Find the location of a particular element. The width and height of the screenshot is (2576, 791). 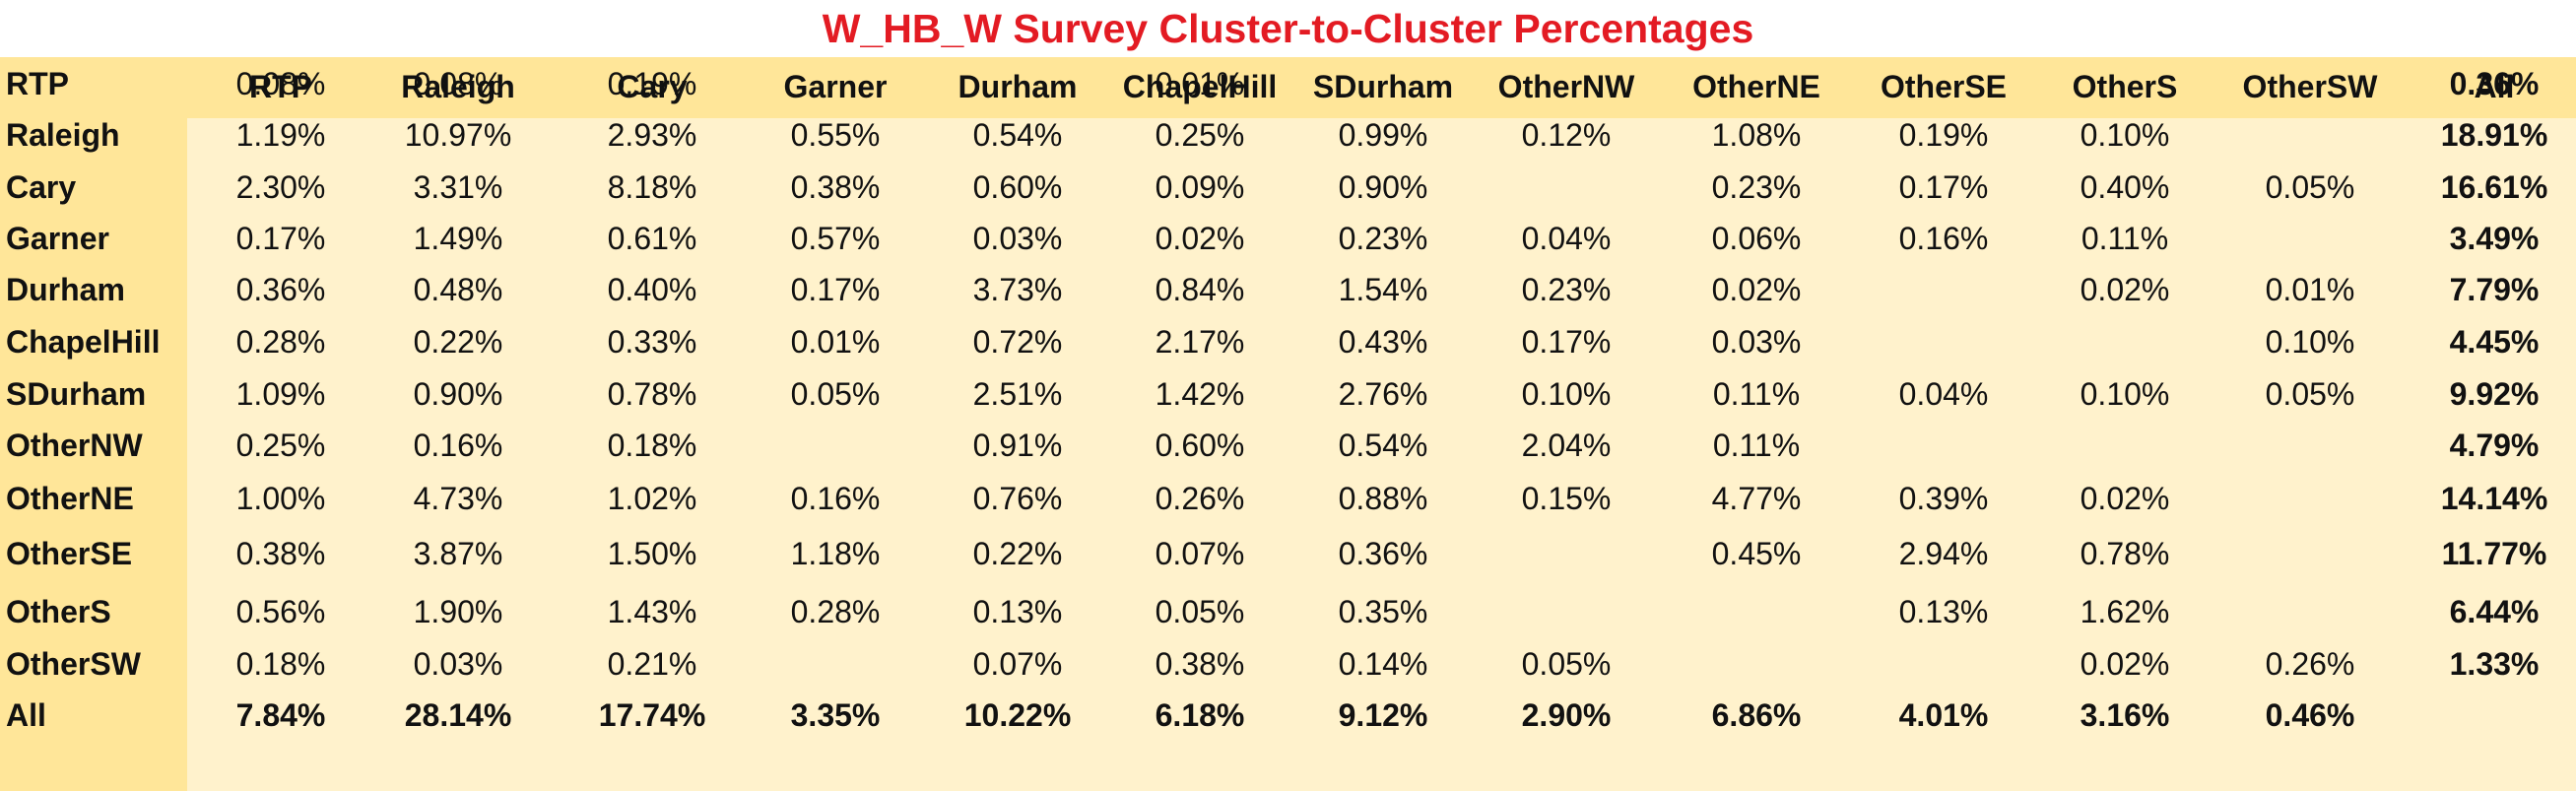

column-header: All is located at coordinates (2495, 86).